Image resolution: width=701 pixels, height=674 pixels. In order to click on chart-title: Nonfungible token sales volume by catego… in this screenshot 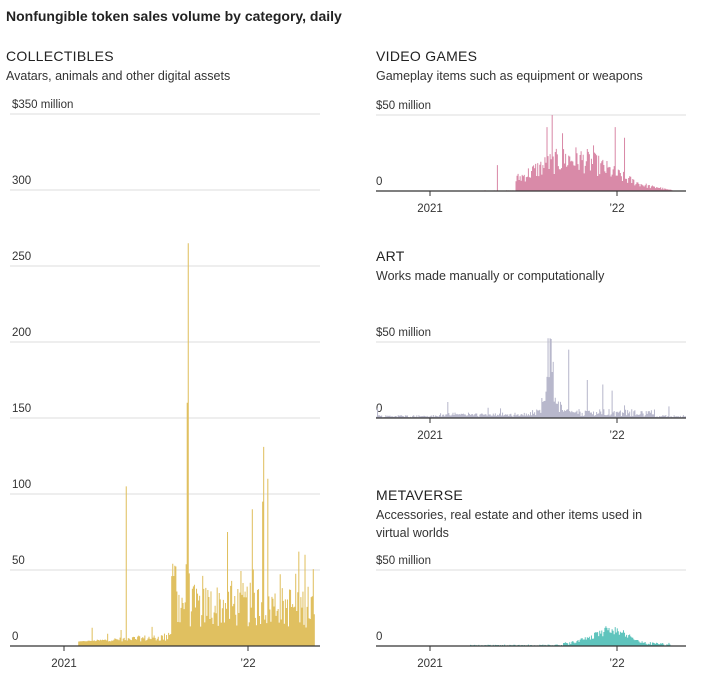, I will do `click(174, 16)`.